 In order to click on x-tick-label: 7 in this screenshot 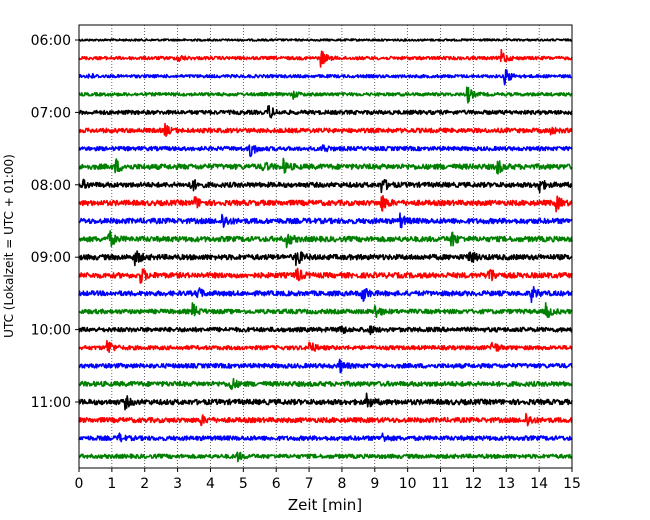, I will do `click(309, 484)`.